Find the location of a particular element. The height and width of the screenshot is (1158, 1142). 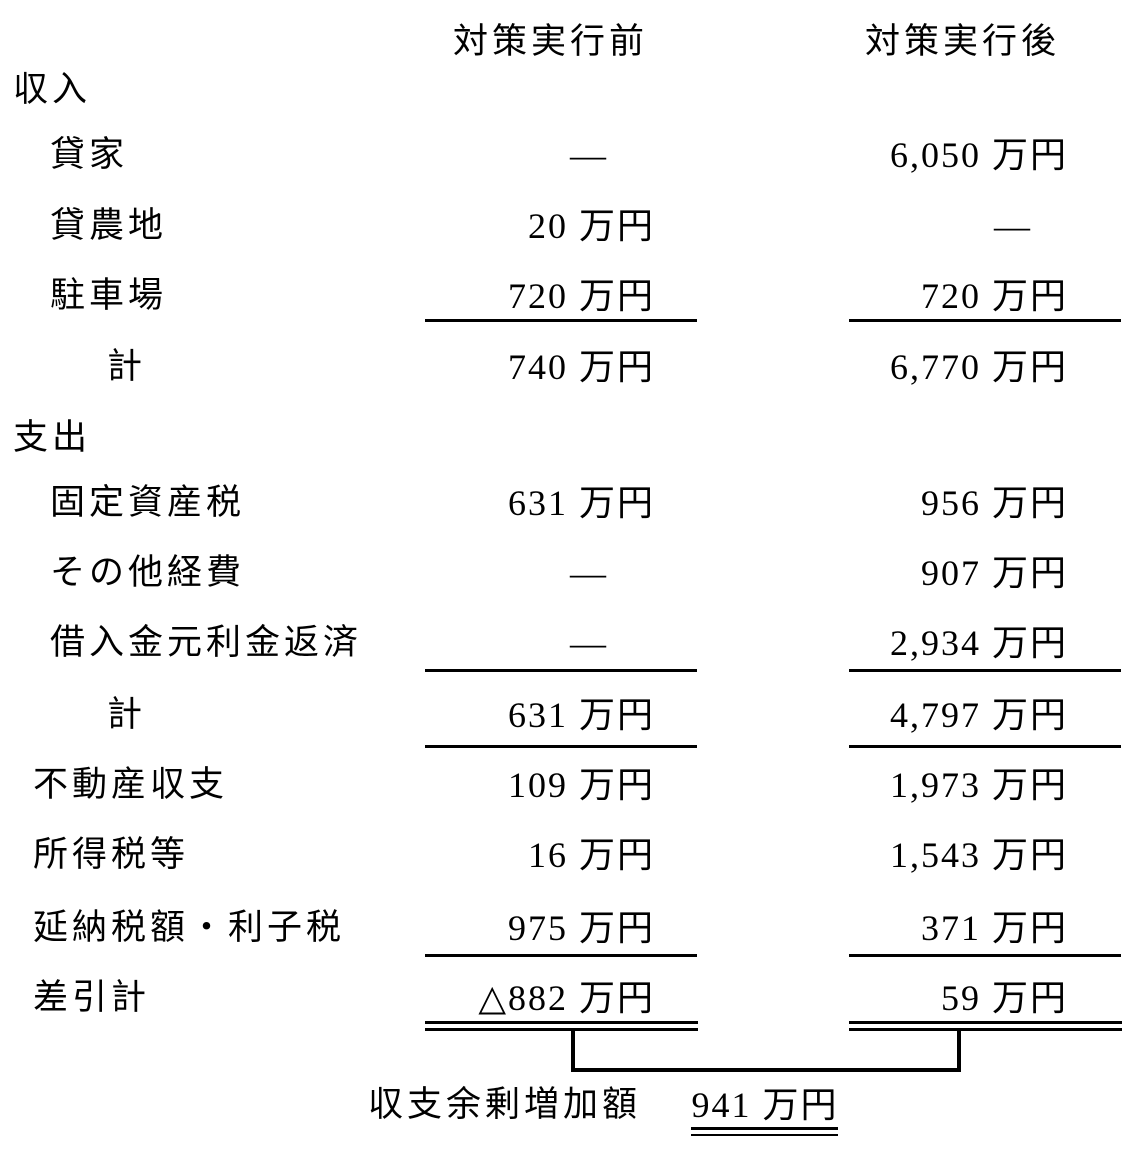

summary-value: 941 万円 is located at coordinates (765, 1105).